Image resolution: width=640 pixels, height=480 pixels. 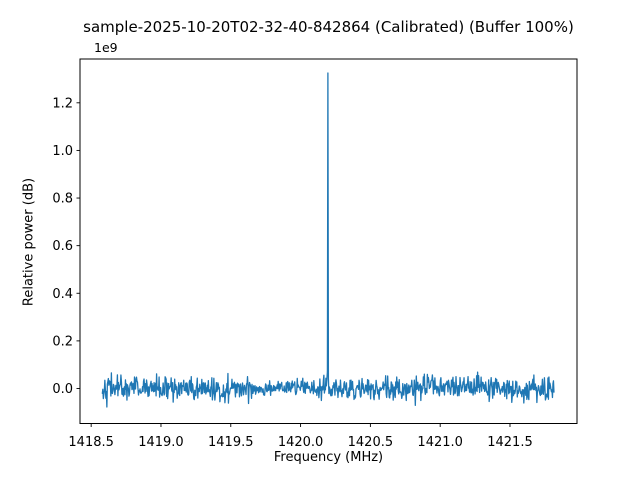 What do you see at coordinates (62, 151) in the screenshot?
I see `y-tick-label: 1.0` at bounding box center [62, 151].